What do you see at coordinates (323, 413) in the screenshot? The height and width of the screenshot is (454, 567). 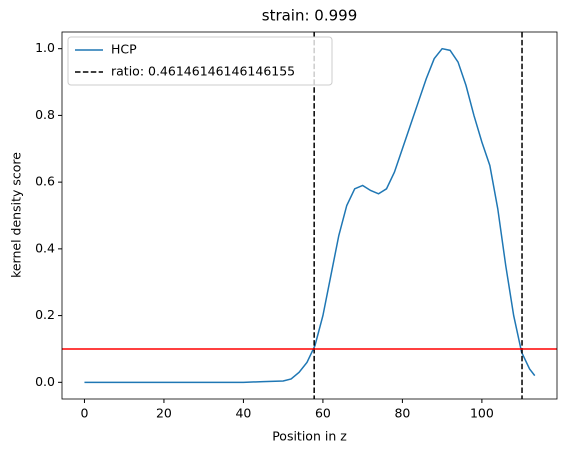 I see `x-tick-label: 60` at bounding box center [323, 413].